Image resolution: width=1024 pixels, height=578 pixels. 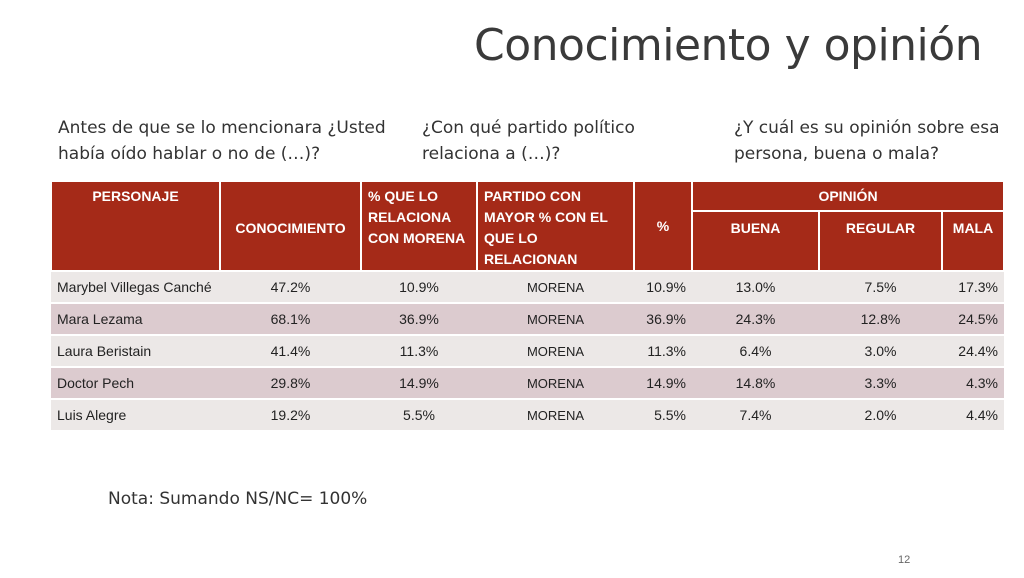 What do you see at coordinates (973, 383) in the screenshot?
I see `cell-mala: 4.3%` at bounding box center [973, 383].